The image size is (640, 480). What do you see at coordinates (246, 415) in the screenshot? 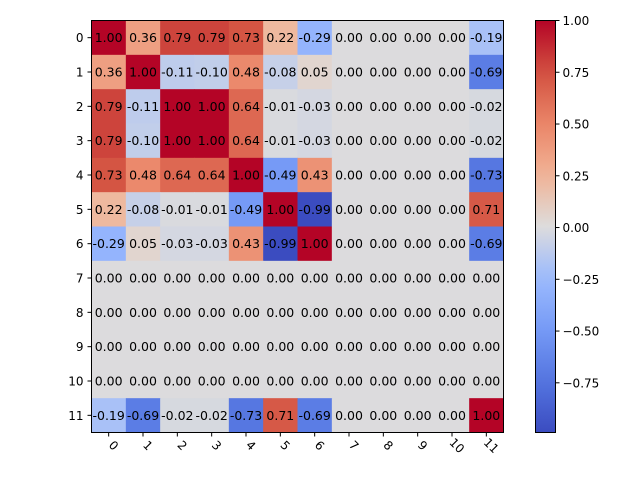
I see `cell-value-label: -0.73` at bounding box center [246, 415].